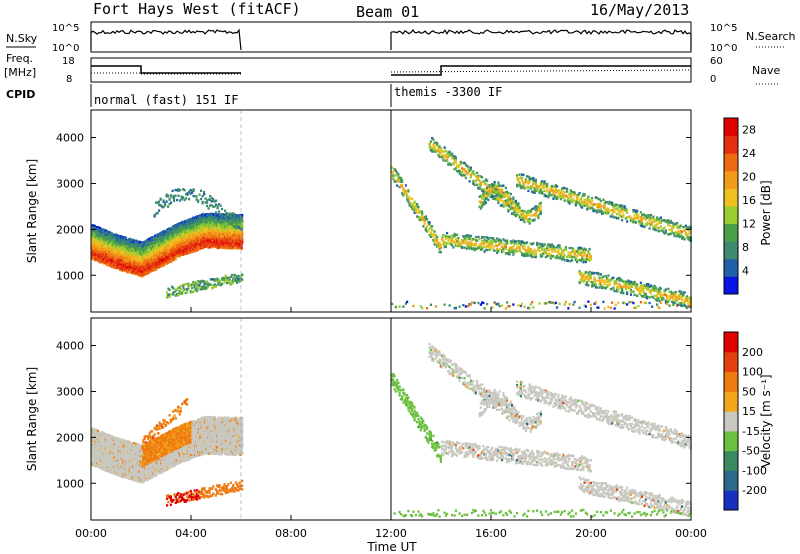 The image size is (800, 554). Describe the element at coordinates (166, 100) in the screenshot. I see `cpid-segment-1-label: normal (fast) 151 IF` at that location.